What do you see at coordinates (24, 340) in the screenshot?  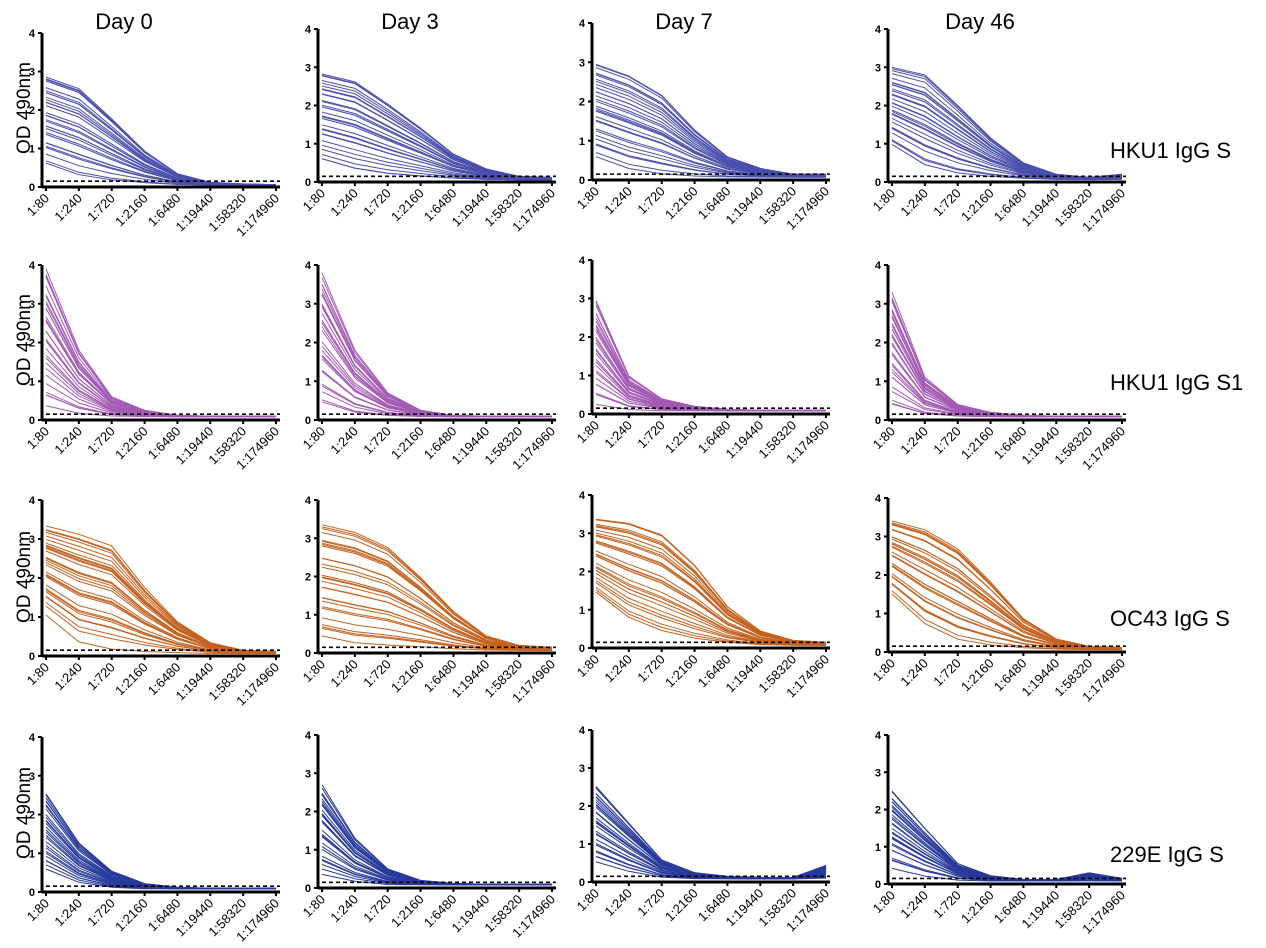 I see `y-axis-label-row-2: OD 490nm` at bounding box center [24, 340].